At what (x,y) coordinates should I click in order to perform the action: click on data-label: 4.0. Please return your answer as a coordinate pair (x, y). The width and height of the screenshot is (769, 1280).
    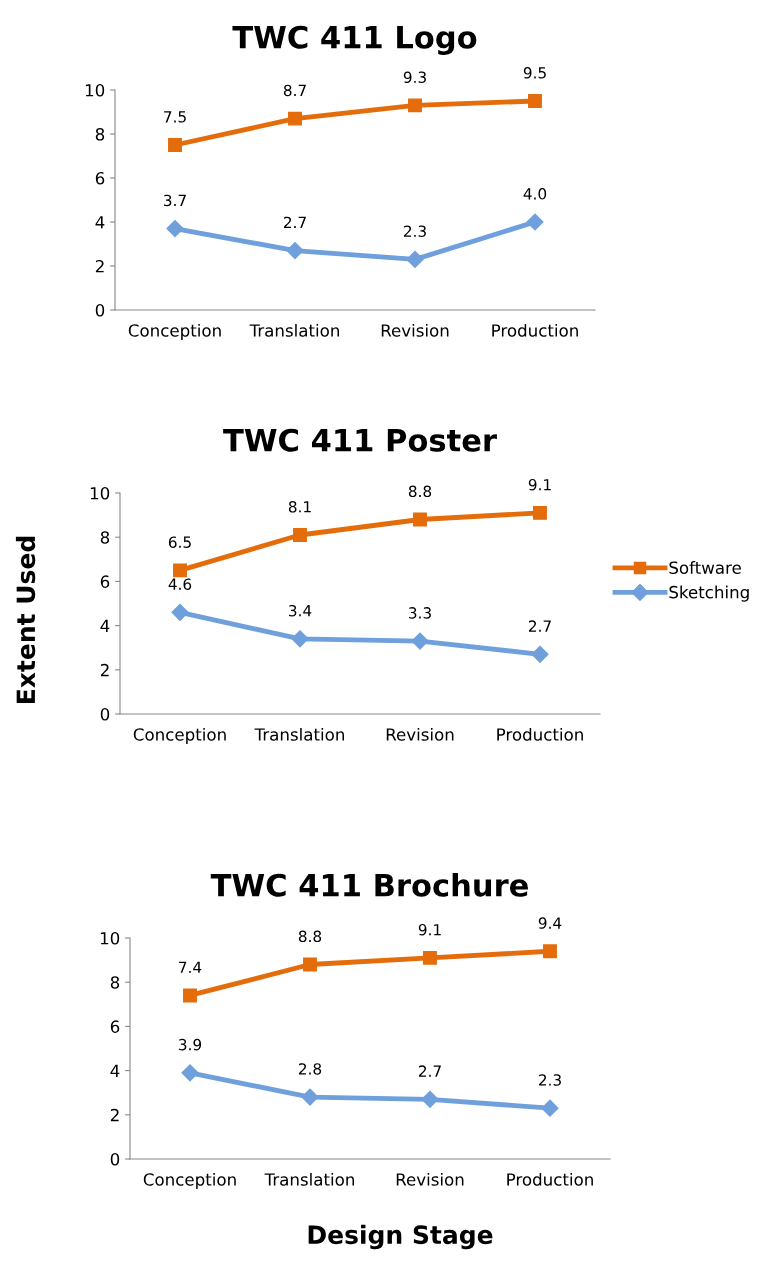
    Looking at the image, I should click on (535, 194).